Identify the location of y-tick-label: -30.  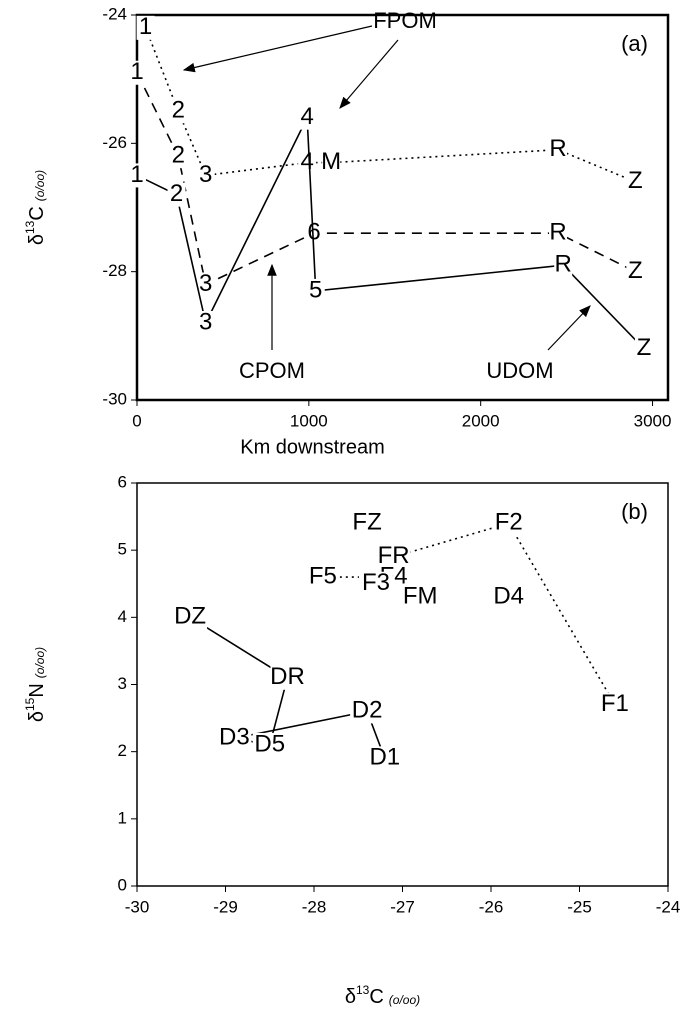
(114, 398).